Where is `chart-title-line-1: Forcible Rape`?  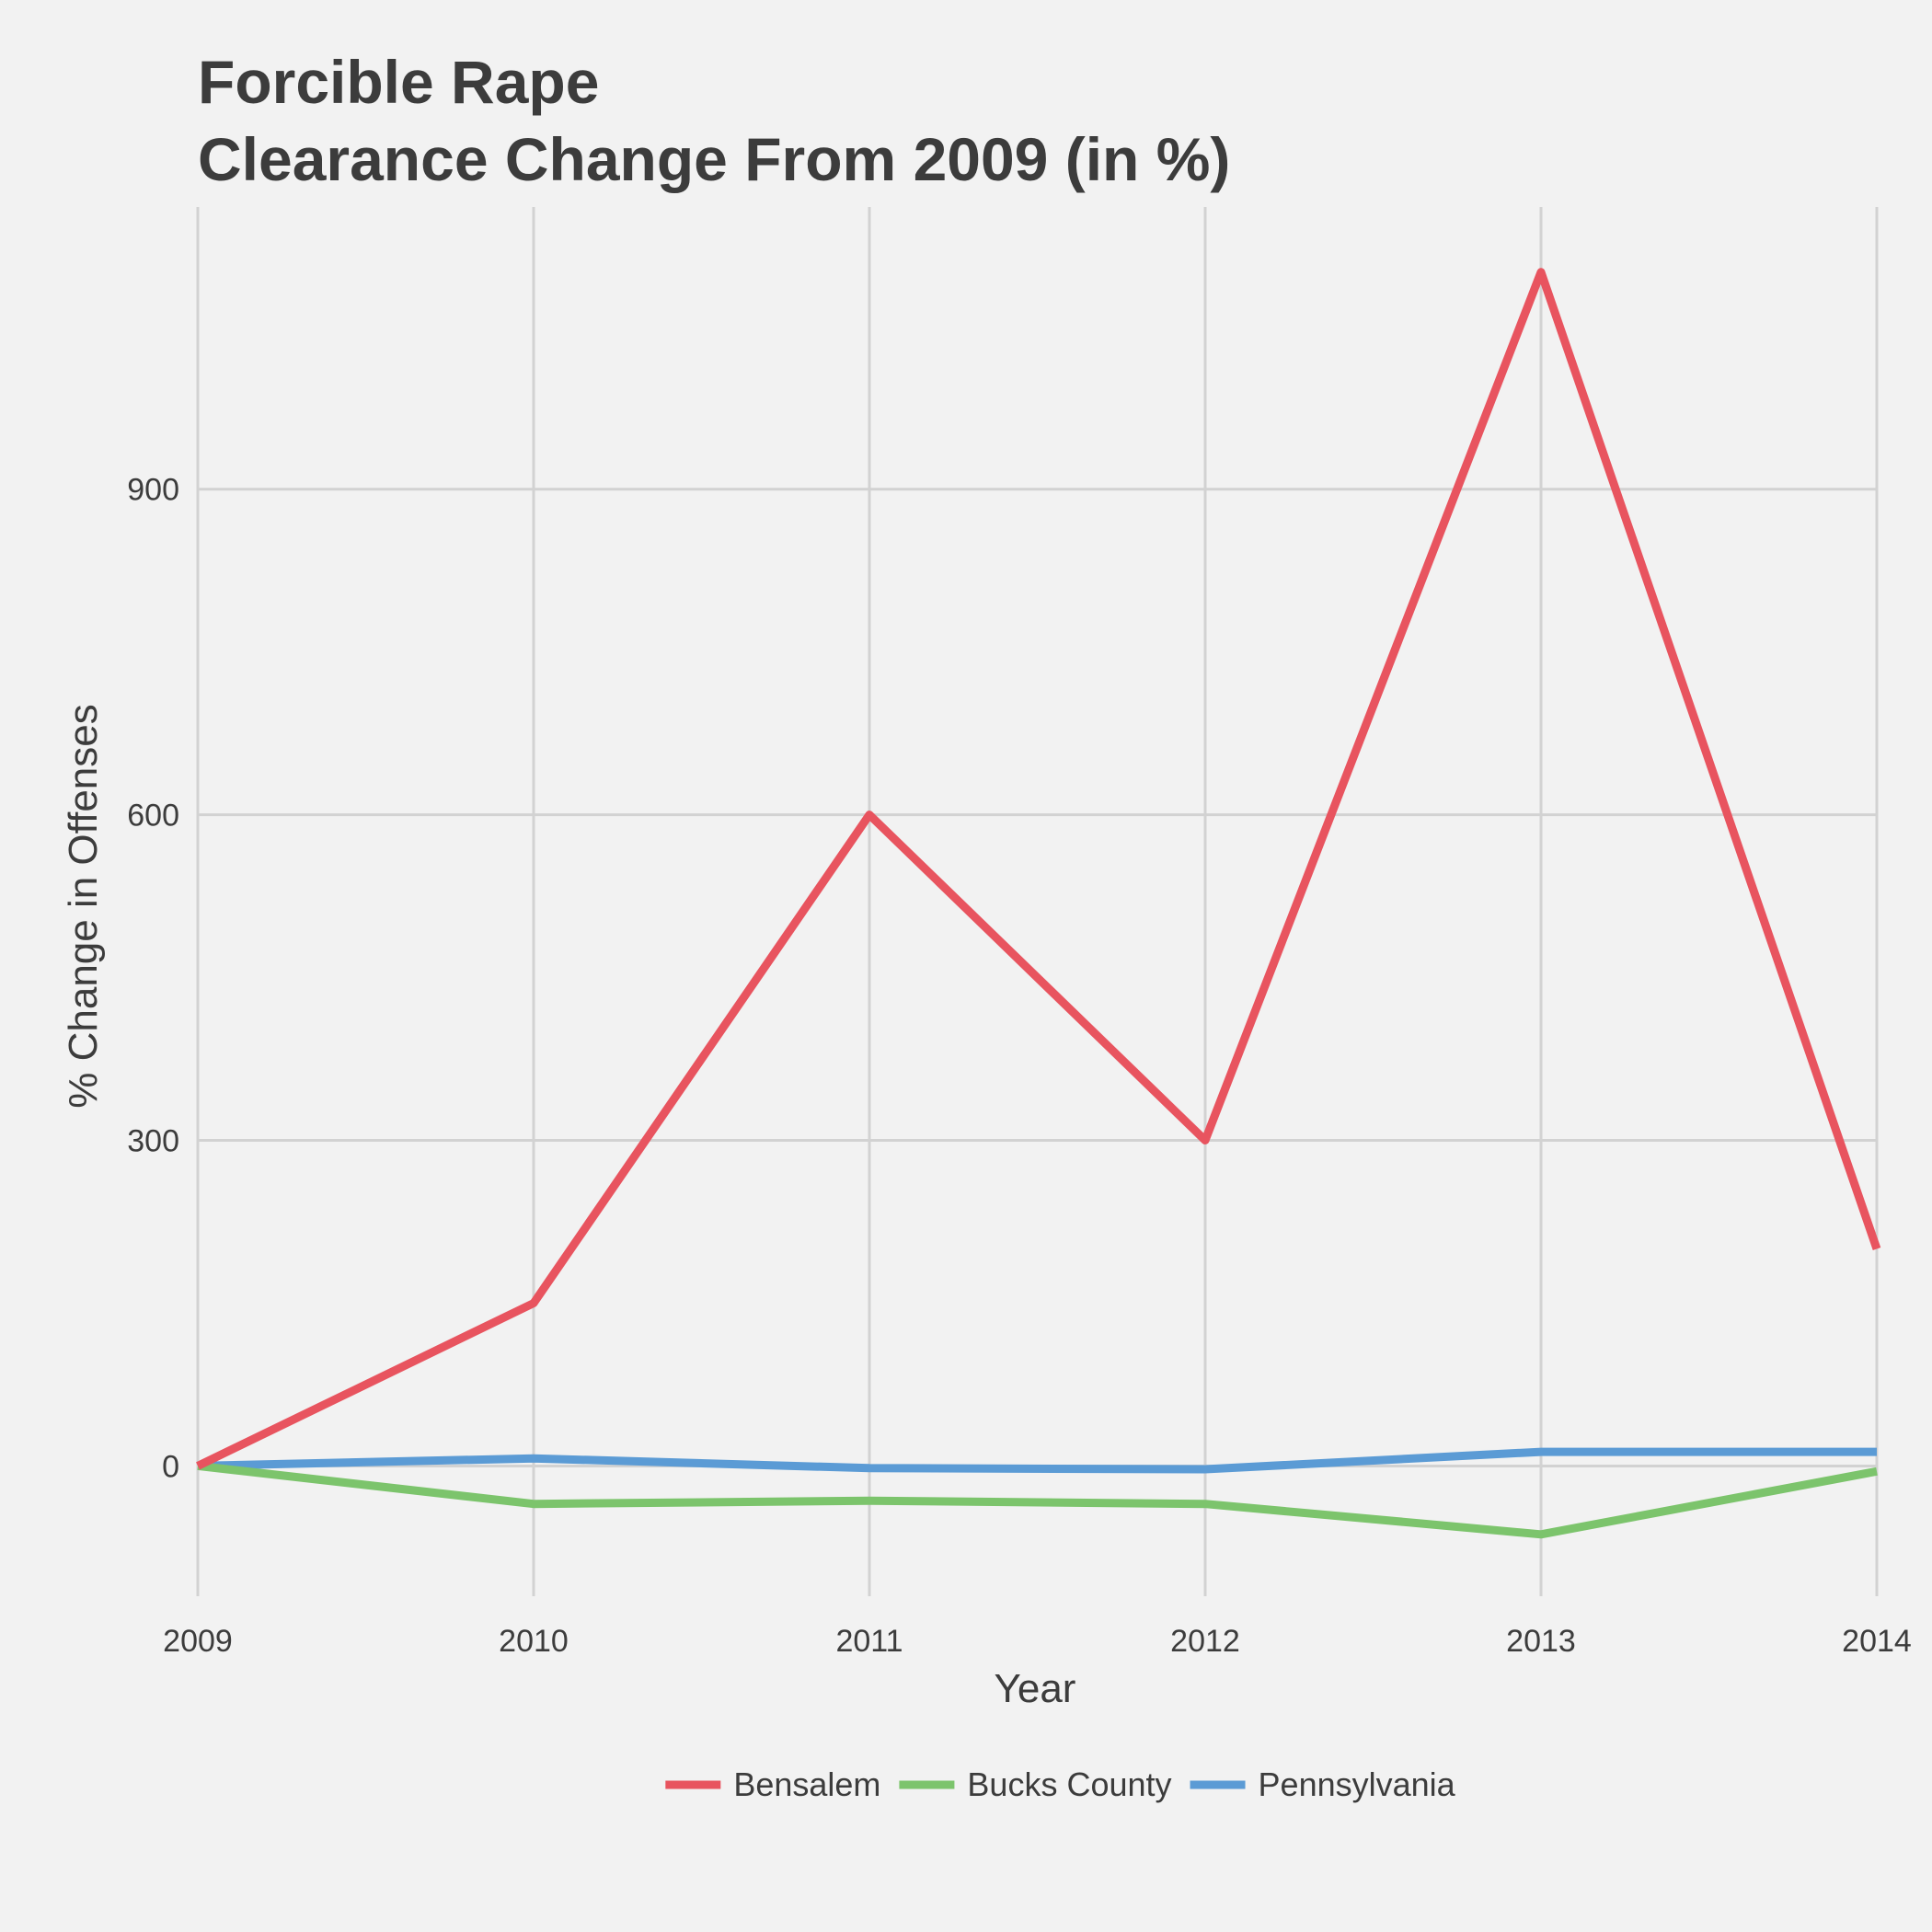
chart-title-line-1: Forcible Rape is located at coordinates (398, 82).